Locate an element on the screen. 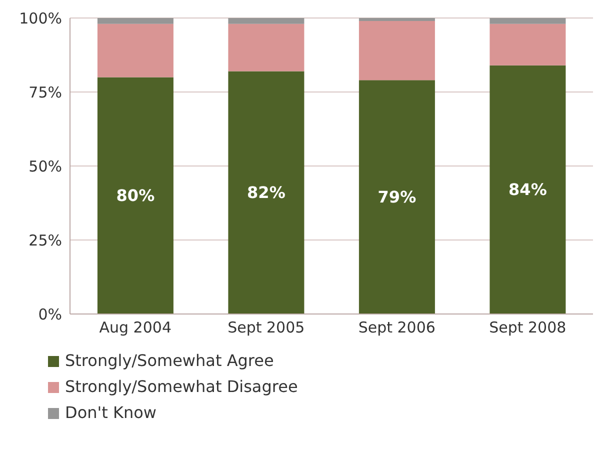  data-label: 84% is located at coordinates (527, 190).